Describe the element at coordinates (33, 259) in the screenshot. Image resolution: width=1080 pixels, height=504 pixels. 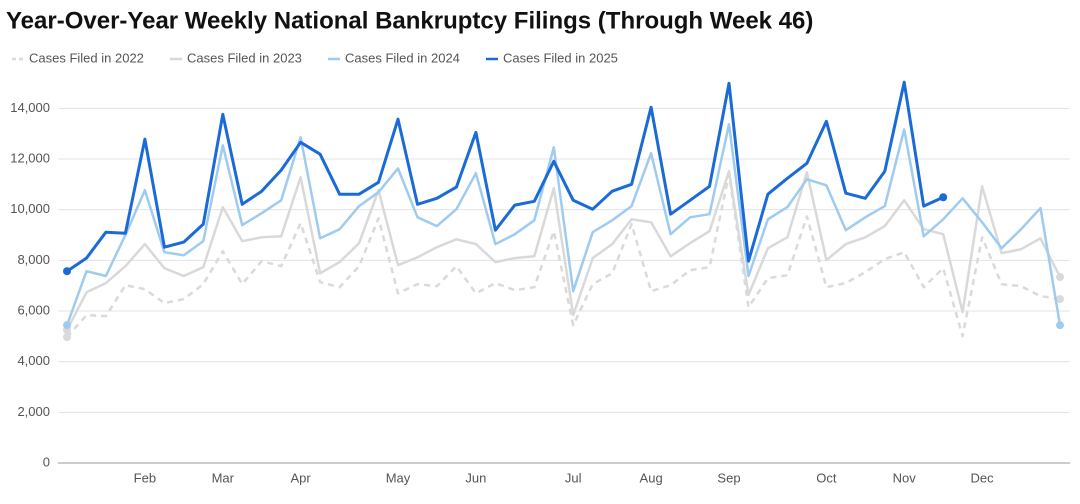
I see `y-tick-label: 8,000` at that location.